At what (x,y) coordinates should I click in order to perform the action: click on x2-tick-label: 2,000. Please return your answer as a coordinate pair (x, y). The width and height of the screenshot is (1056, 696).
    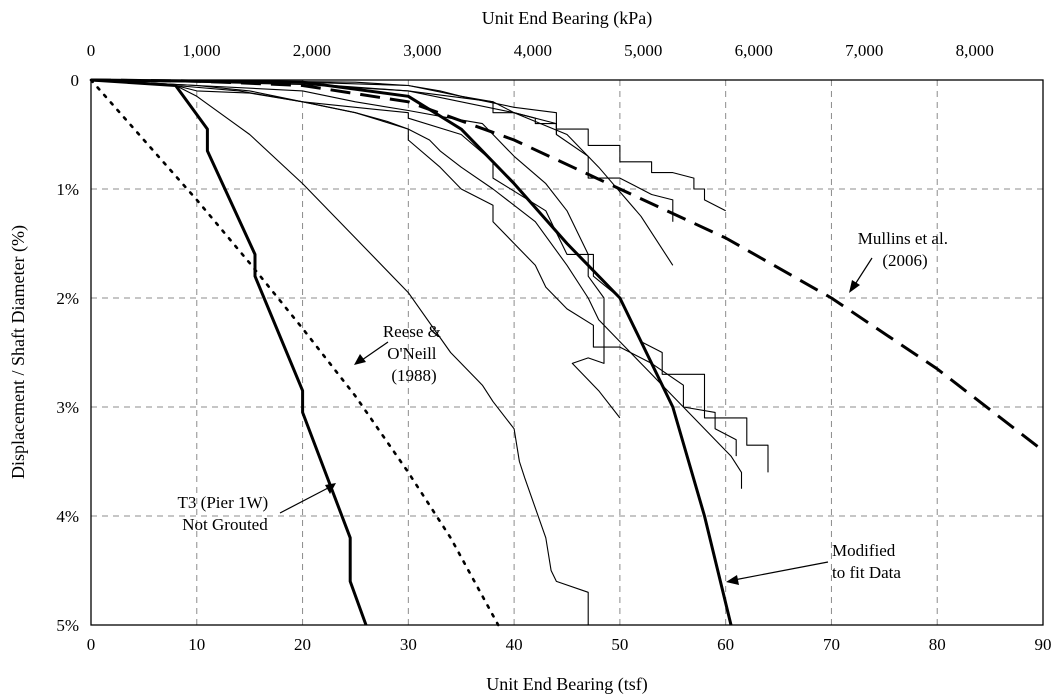
    Looking at the image, I should click on (312, 50).